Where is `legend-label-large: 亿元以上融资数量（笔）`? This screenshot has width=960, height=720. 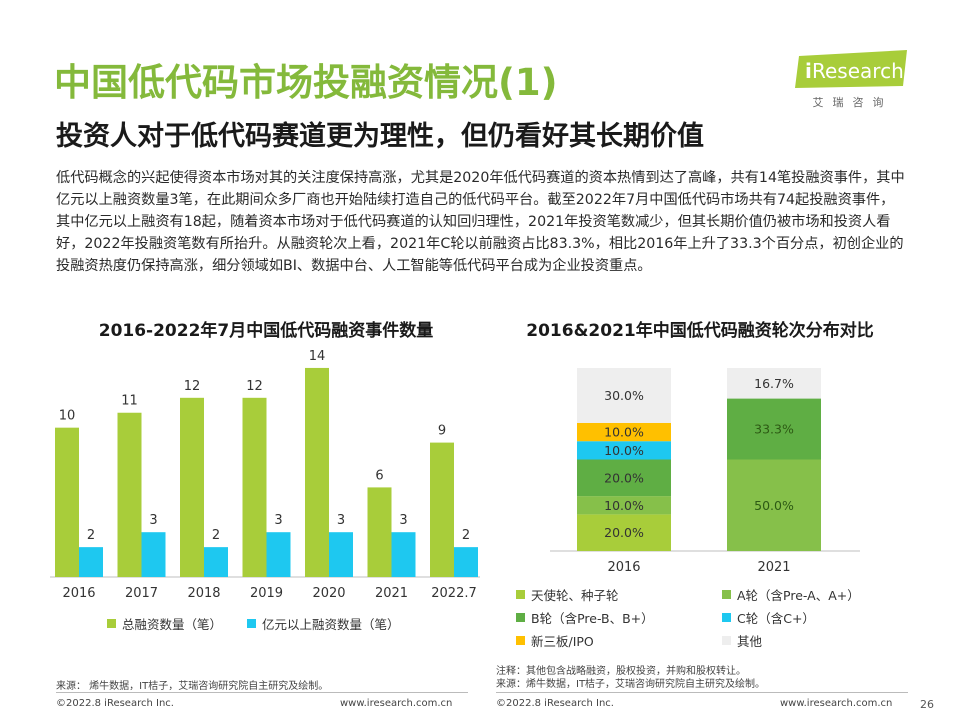
legend-label-large: 亿元以上融资数量（笔） is located at coordinates (331, 624).